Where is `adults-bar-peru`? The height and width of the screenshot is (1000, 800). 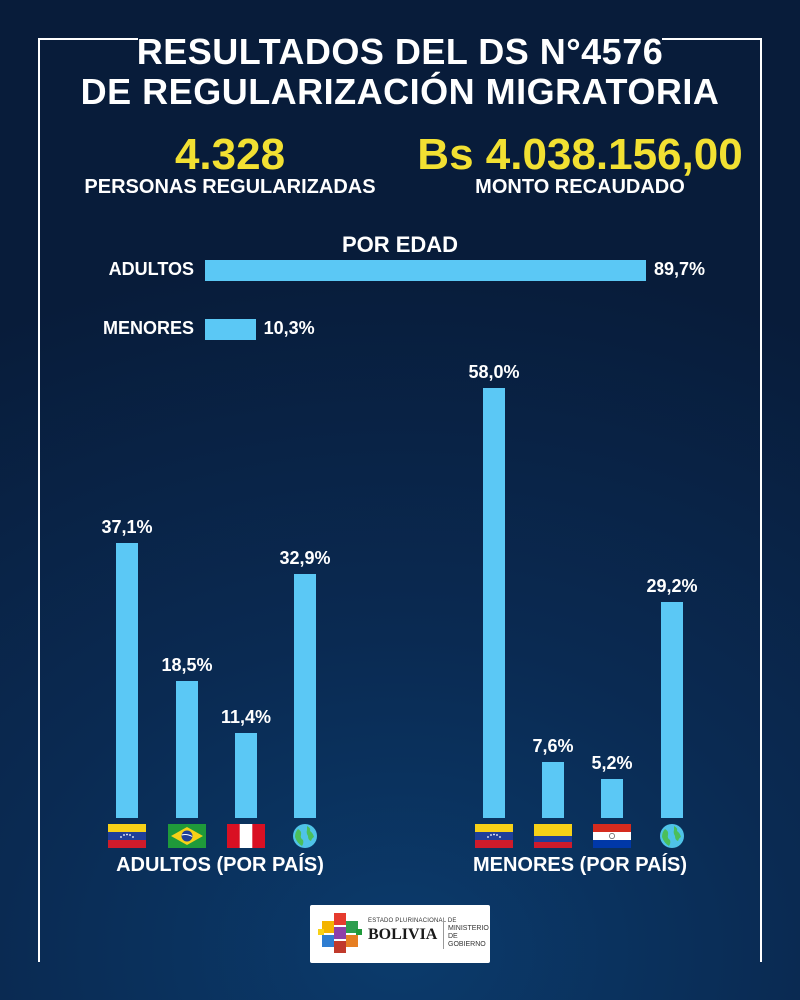
adults-bar-peru is located at coordinates (246, 775).